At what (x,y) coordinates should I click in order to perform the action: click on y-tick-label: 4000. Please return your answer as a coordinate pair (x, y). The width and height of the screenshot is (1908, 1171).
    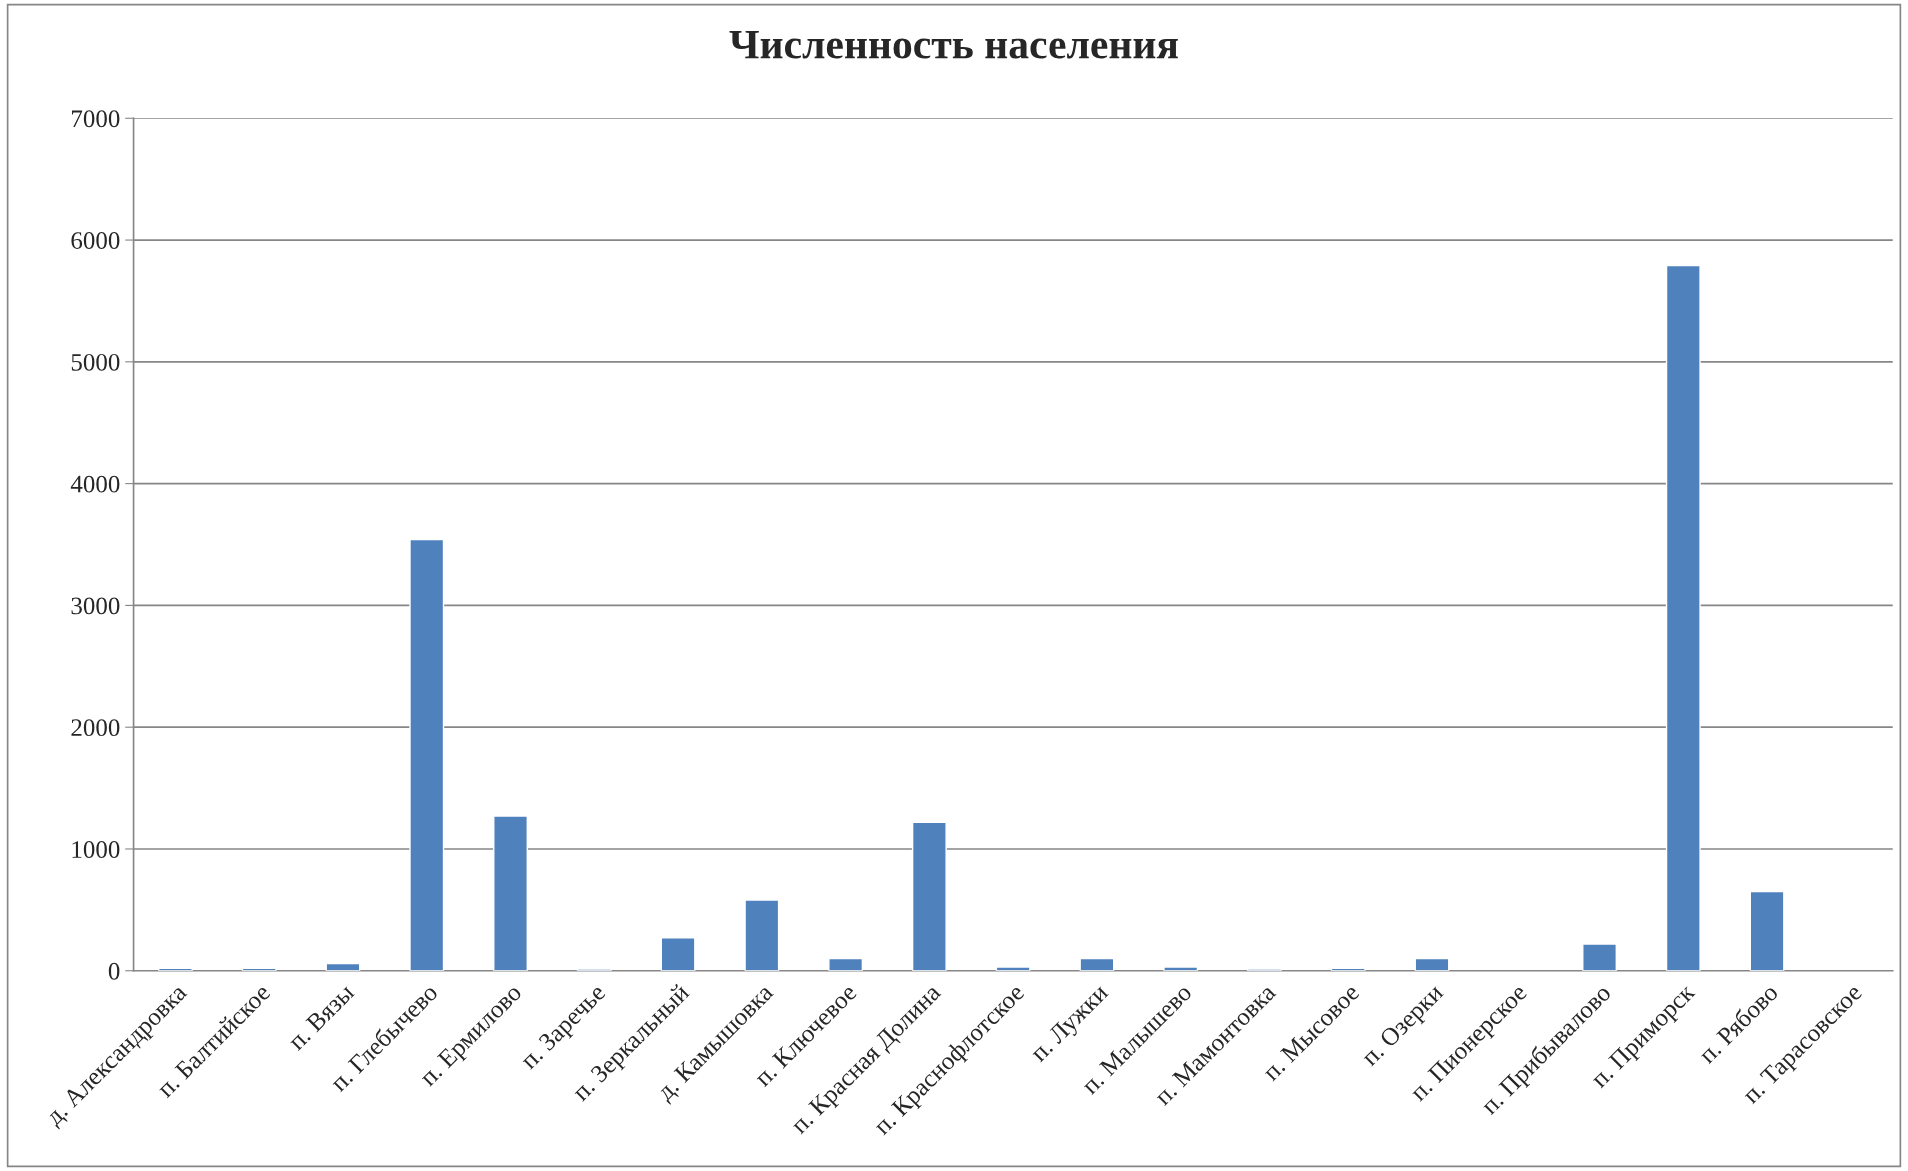
    Looking at the image, I should click on (95, 484).